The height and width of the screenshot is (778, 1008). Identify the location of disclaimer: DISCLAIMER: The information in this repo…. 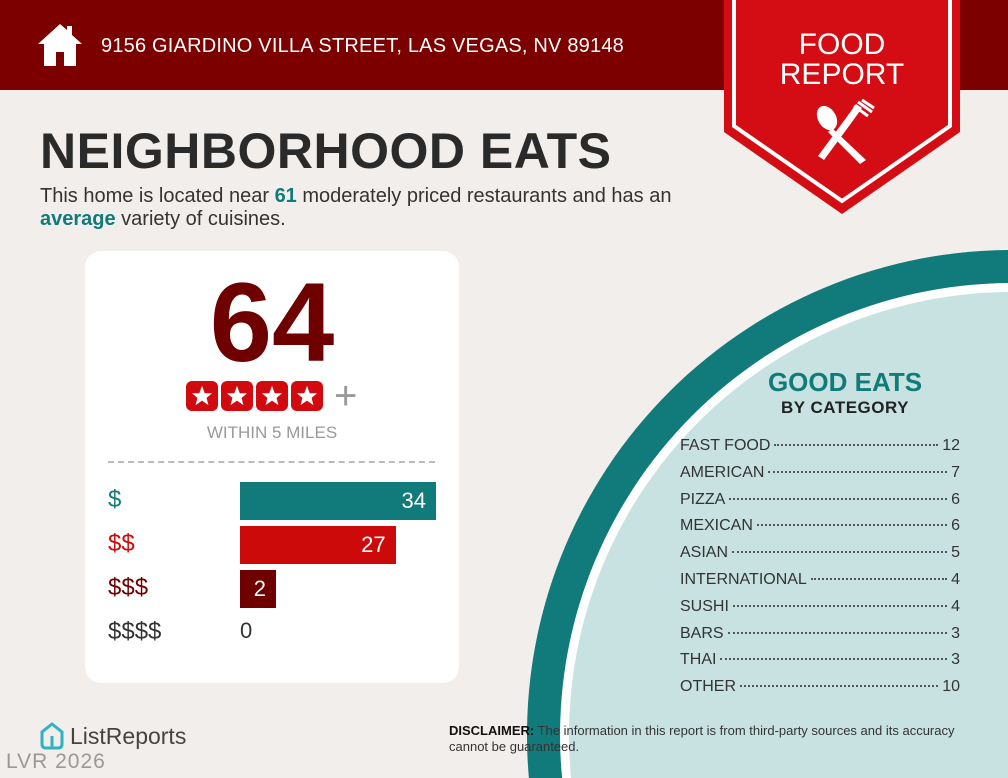
(719, 739).